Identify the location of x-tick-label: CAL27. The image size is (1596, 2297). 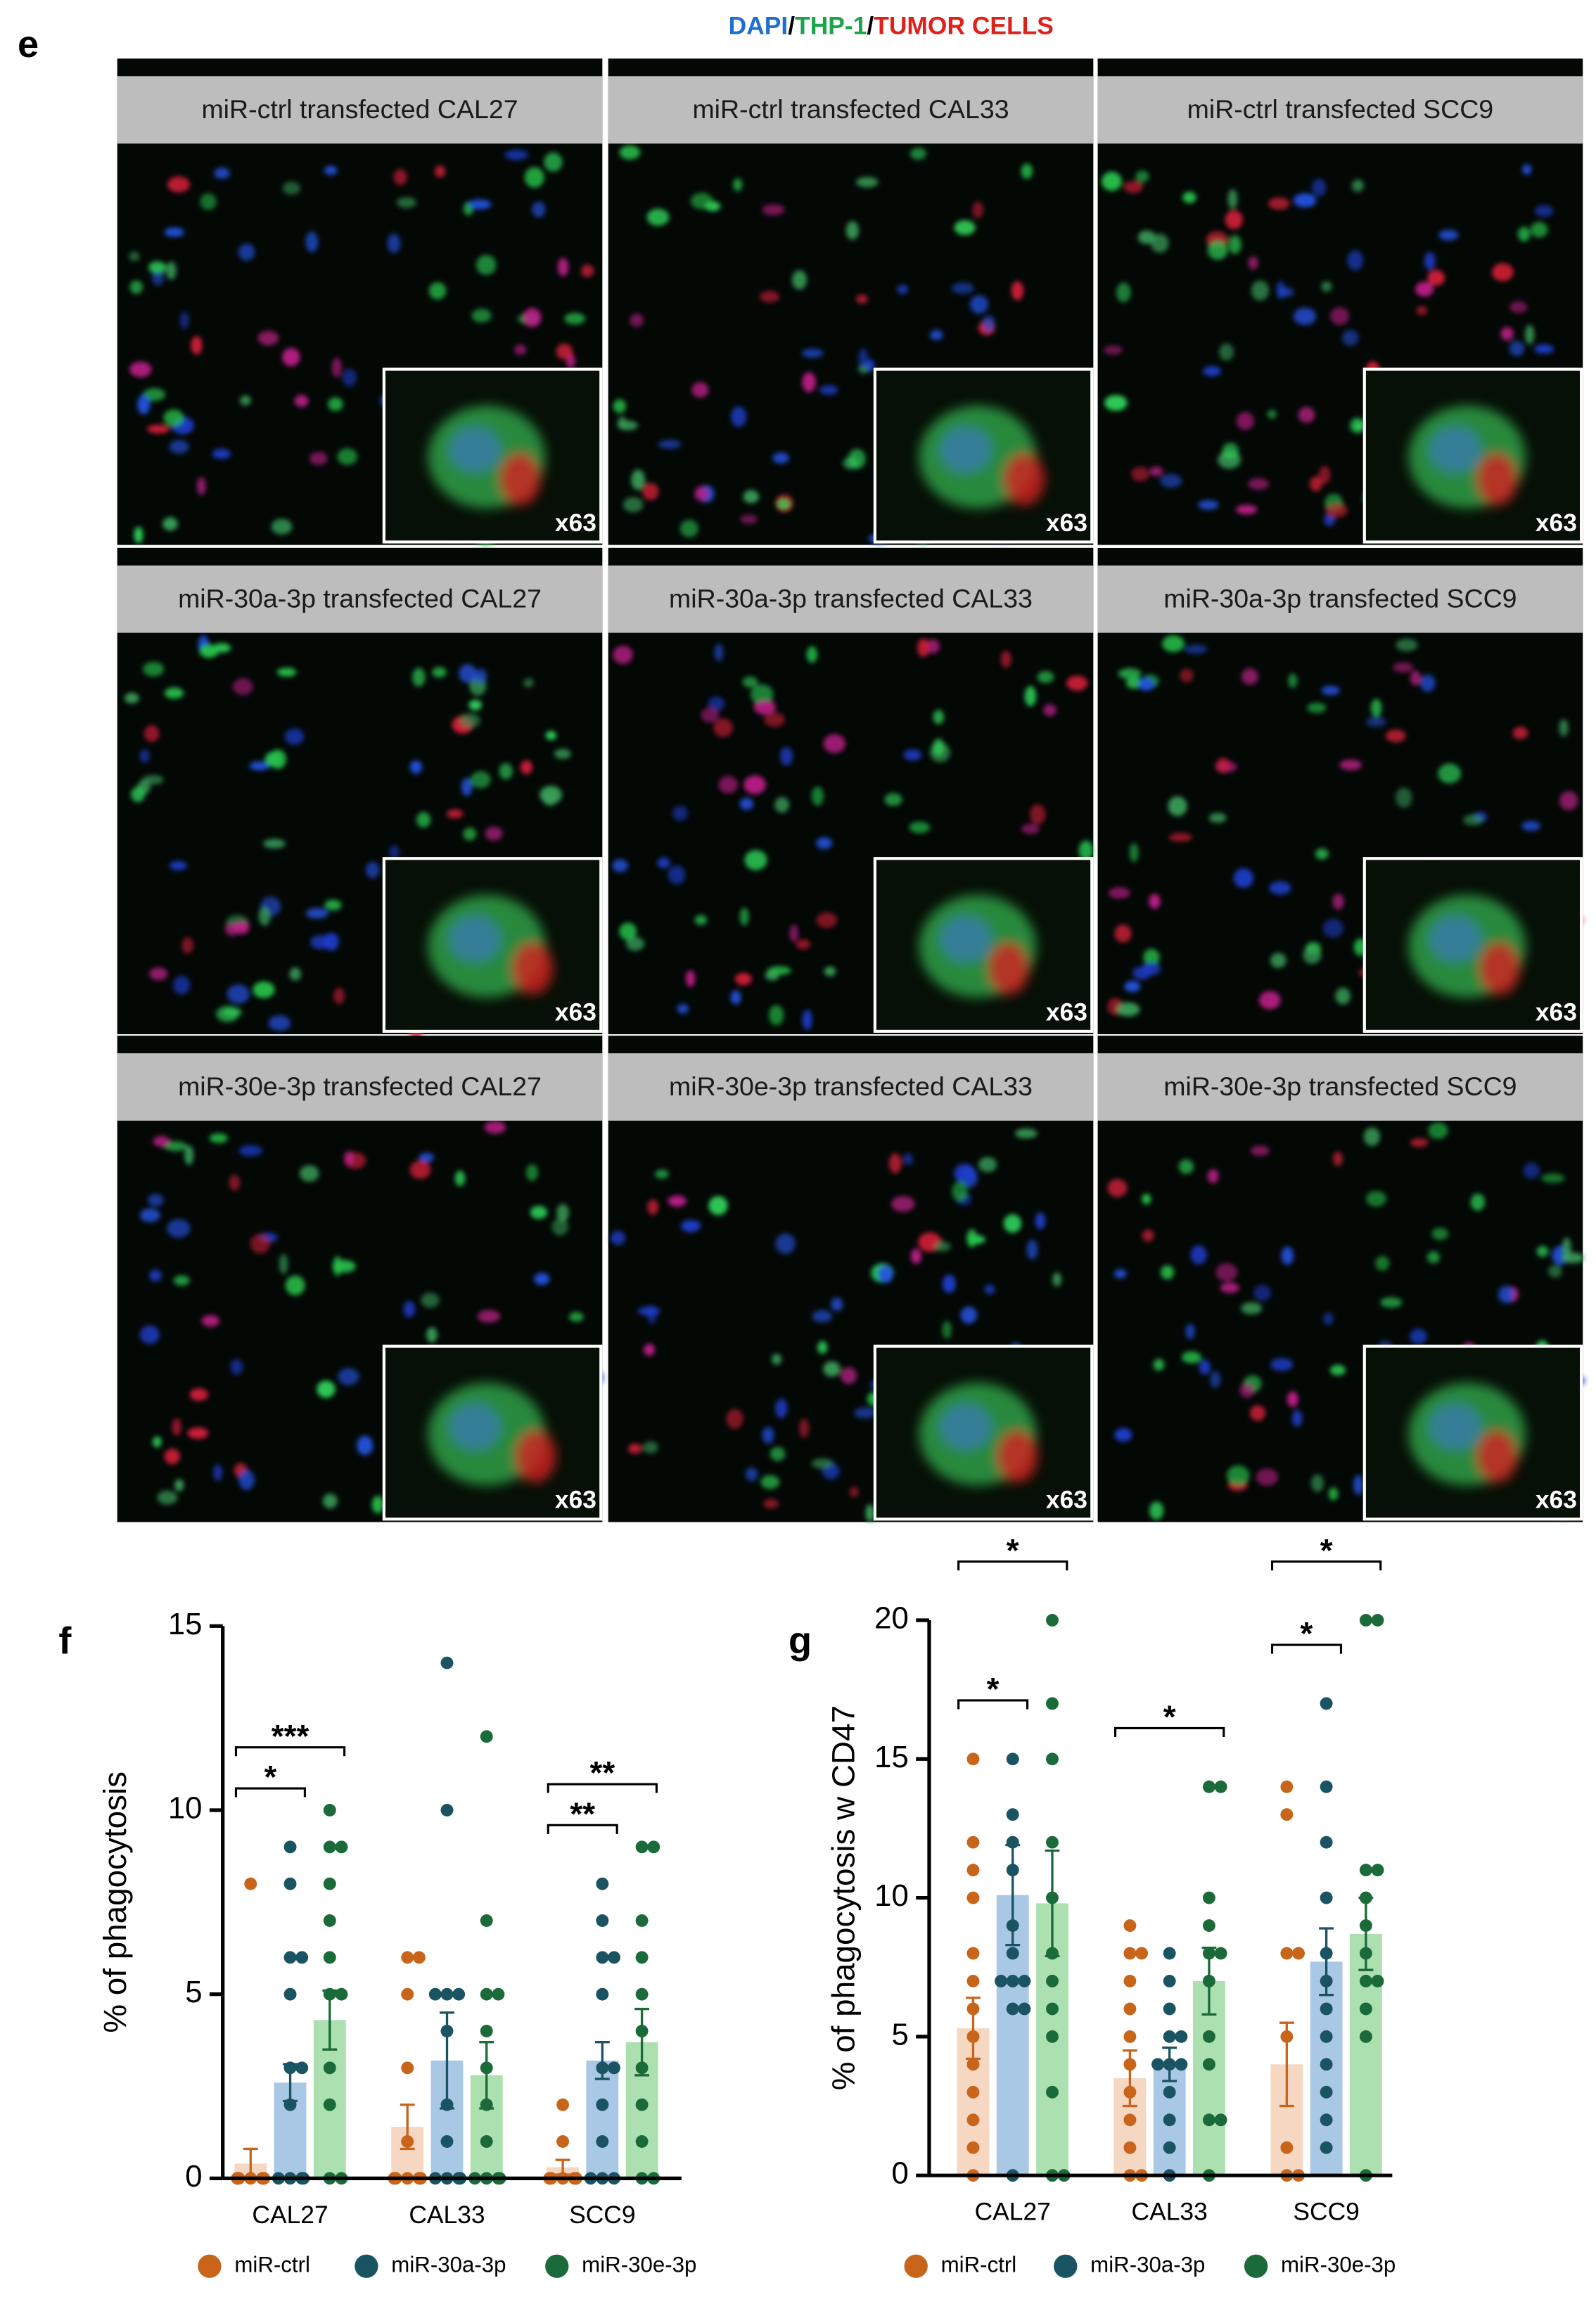
(1013, 2212).